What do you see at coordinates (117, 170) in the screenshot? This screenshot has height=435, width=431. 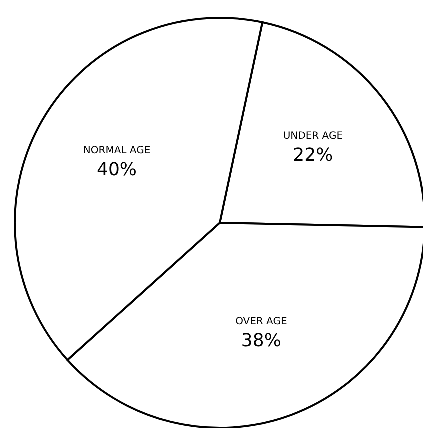 I see `data-label: 40%` at bounding box center [117, 170].